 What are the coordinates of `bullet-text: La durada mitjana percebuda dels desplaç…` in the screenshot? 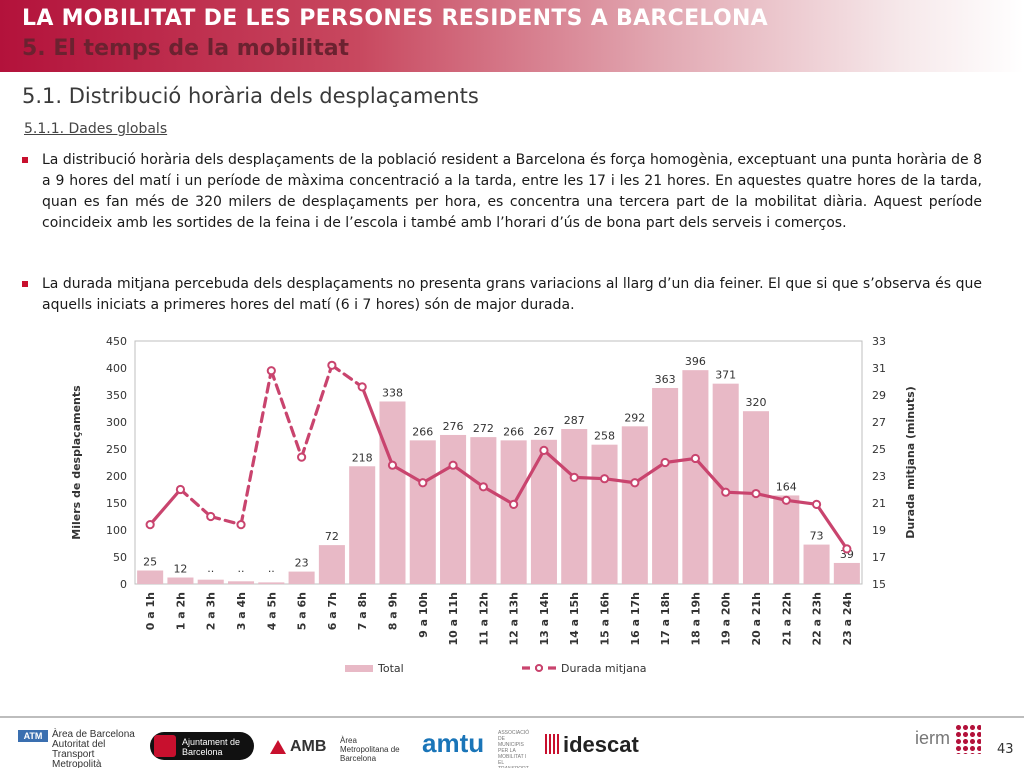 It's located at (512, 294).